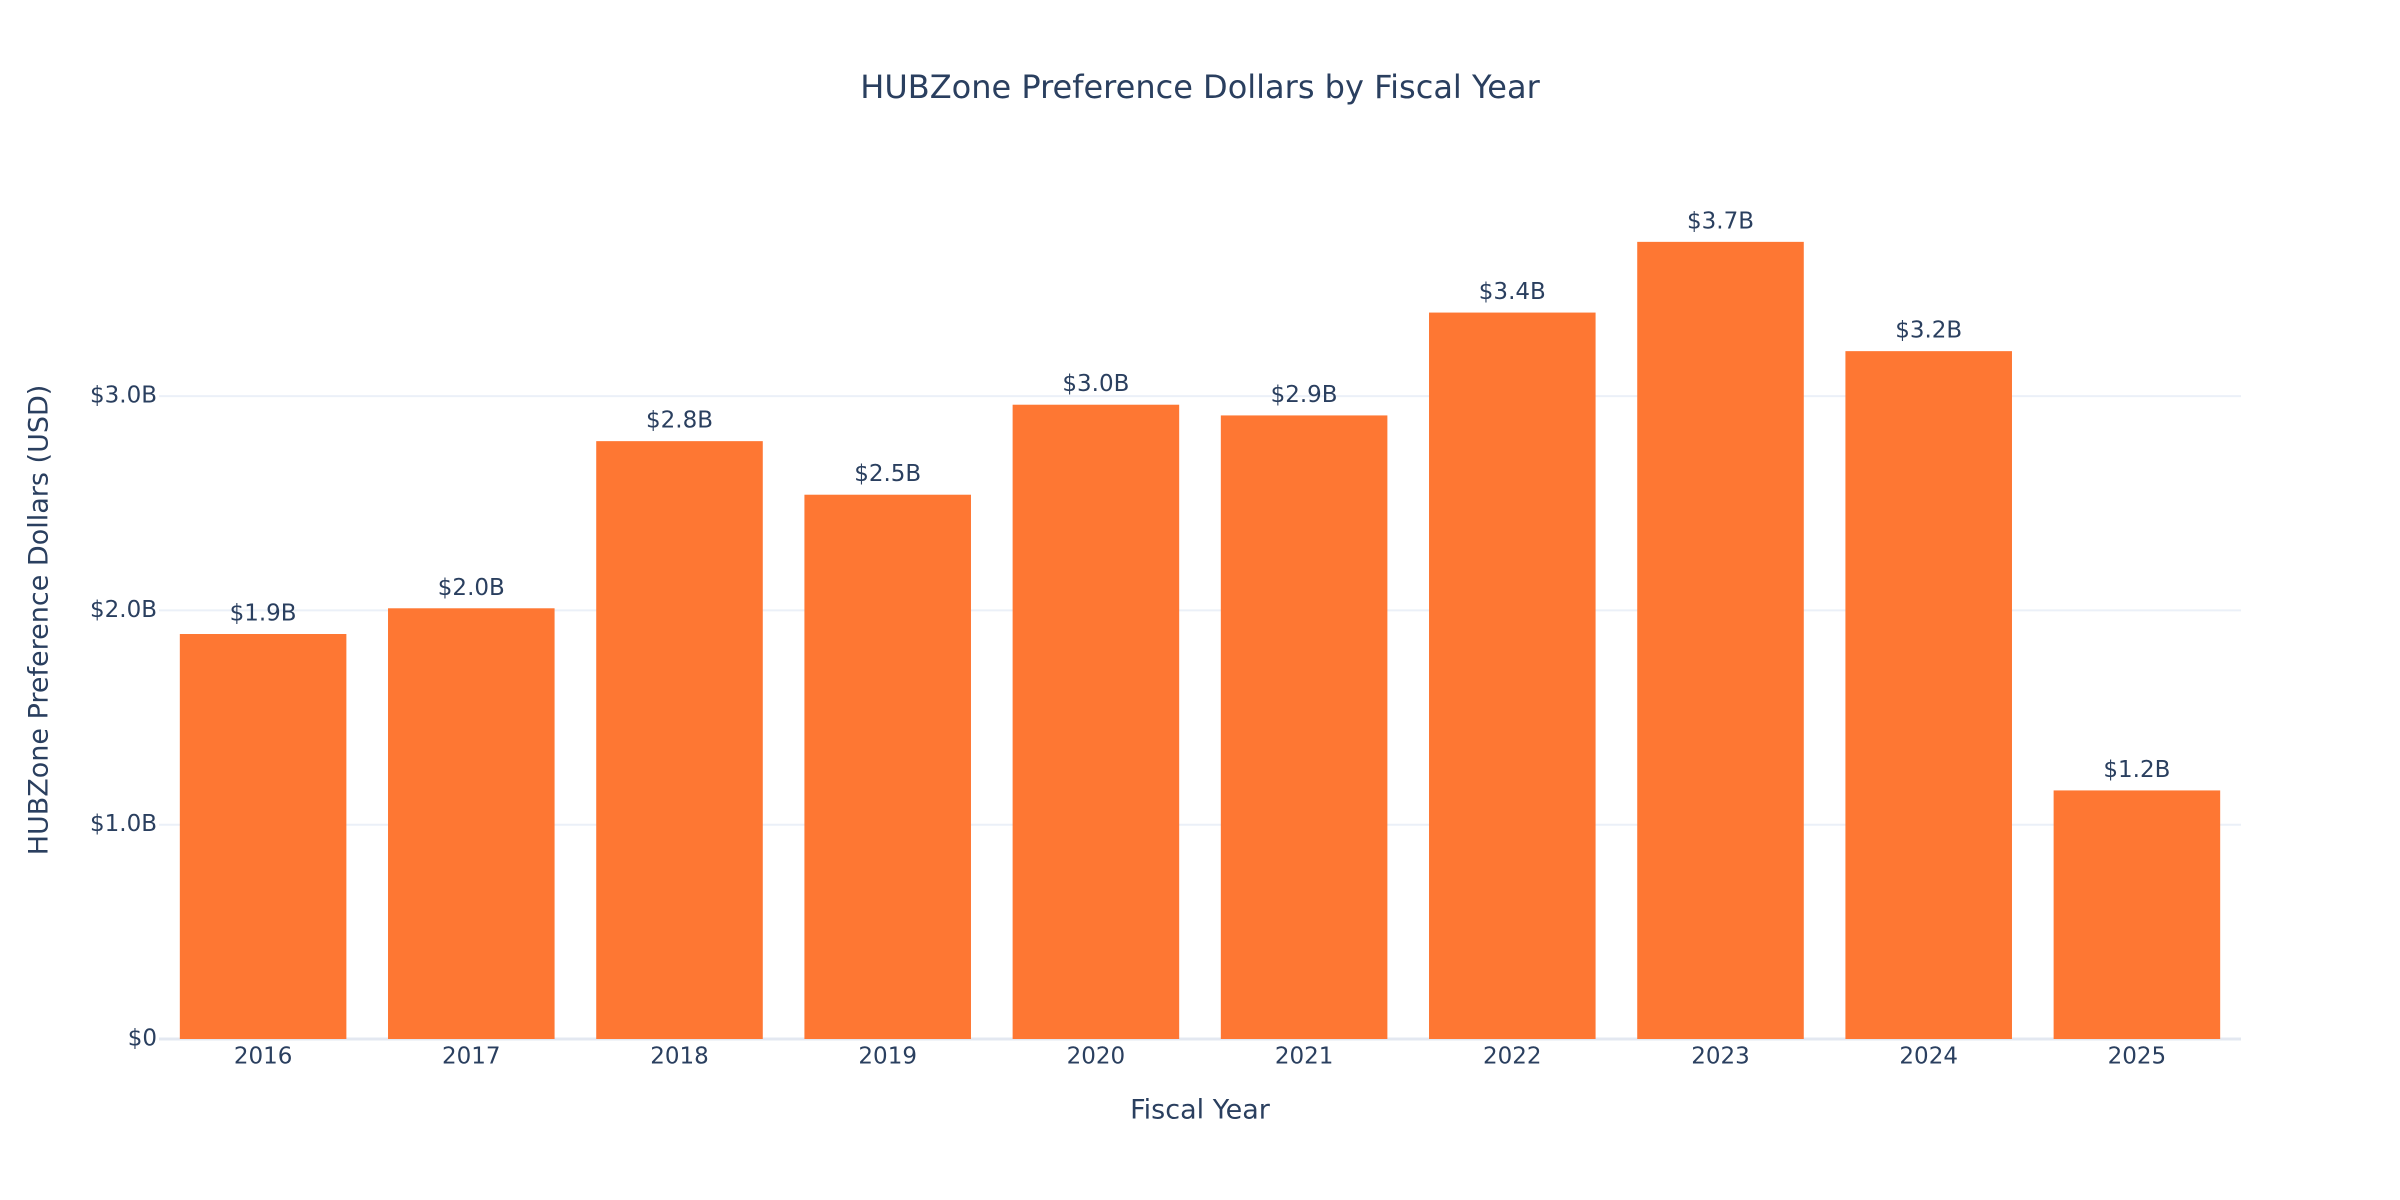 The width and height of the screenshot is (2400, 1200). Describe the element at coordinates (2136, 770) in the screenshot. I see `value-label: $1.2B` at that location.